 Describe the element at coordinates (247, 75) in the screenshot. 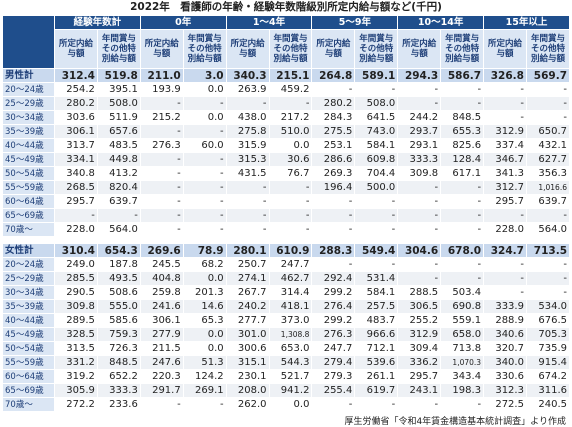

I see `cell-value: 340.3` at that location.